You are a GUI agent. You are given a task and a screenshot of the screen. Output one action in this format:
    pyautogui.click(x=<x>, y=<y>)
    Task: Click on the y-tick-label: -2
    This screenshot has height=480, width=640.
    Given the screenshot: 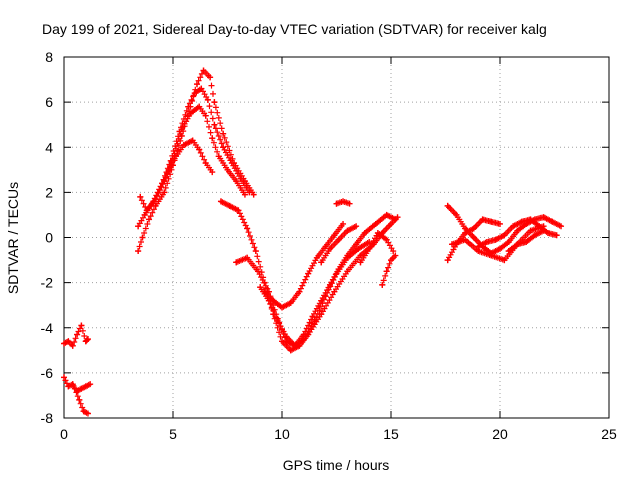 What is the action you would take?
    pyautogui.click(x=47, y=283)
    